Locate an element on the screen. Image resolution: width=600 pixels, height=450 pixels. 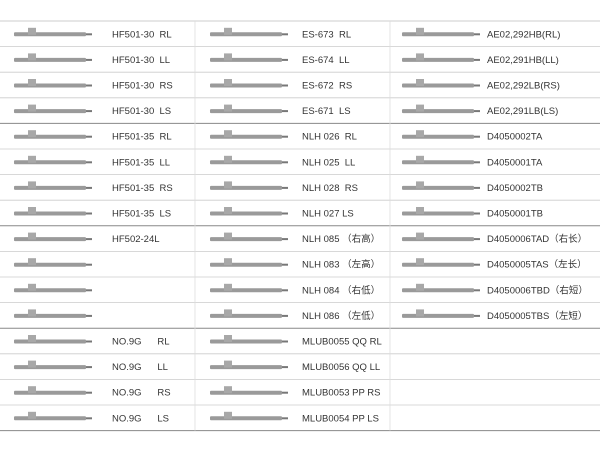
part-code: D4050001TB is located at coordinates (515, 214).